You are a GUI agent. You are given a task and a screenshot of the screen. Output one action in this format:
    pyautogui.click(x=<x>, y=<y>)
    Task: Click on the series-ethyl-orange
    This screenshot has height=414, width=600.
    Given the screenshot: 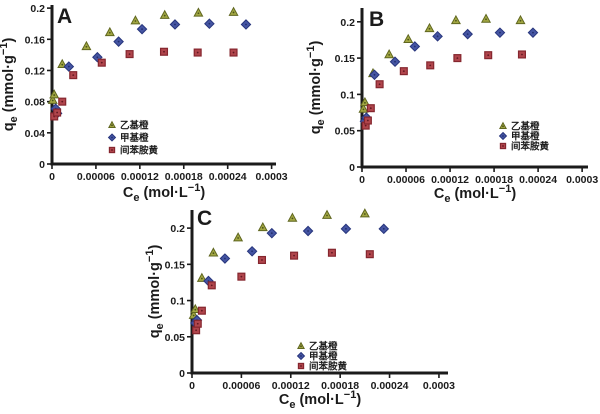 What is the action you would take?
    pyautogui.click(x=143, y=55)
    